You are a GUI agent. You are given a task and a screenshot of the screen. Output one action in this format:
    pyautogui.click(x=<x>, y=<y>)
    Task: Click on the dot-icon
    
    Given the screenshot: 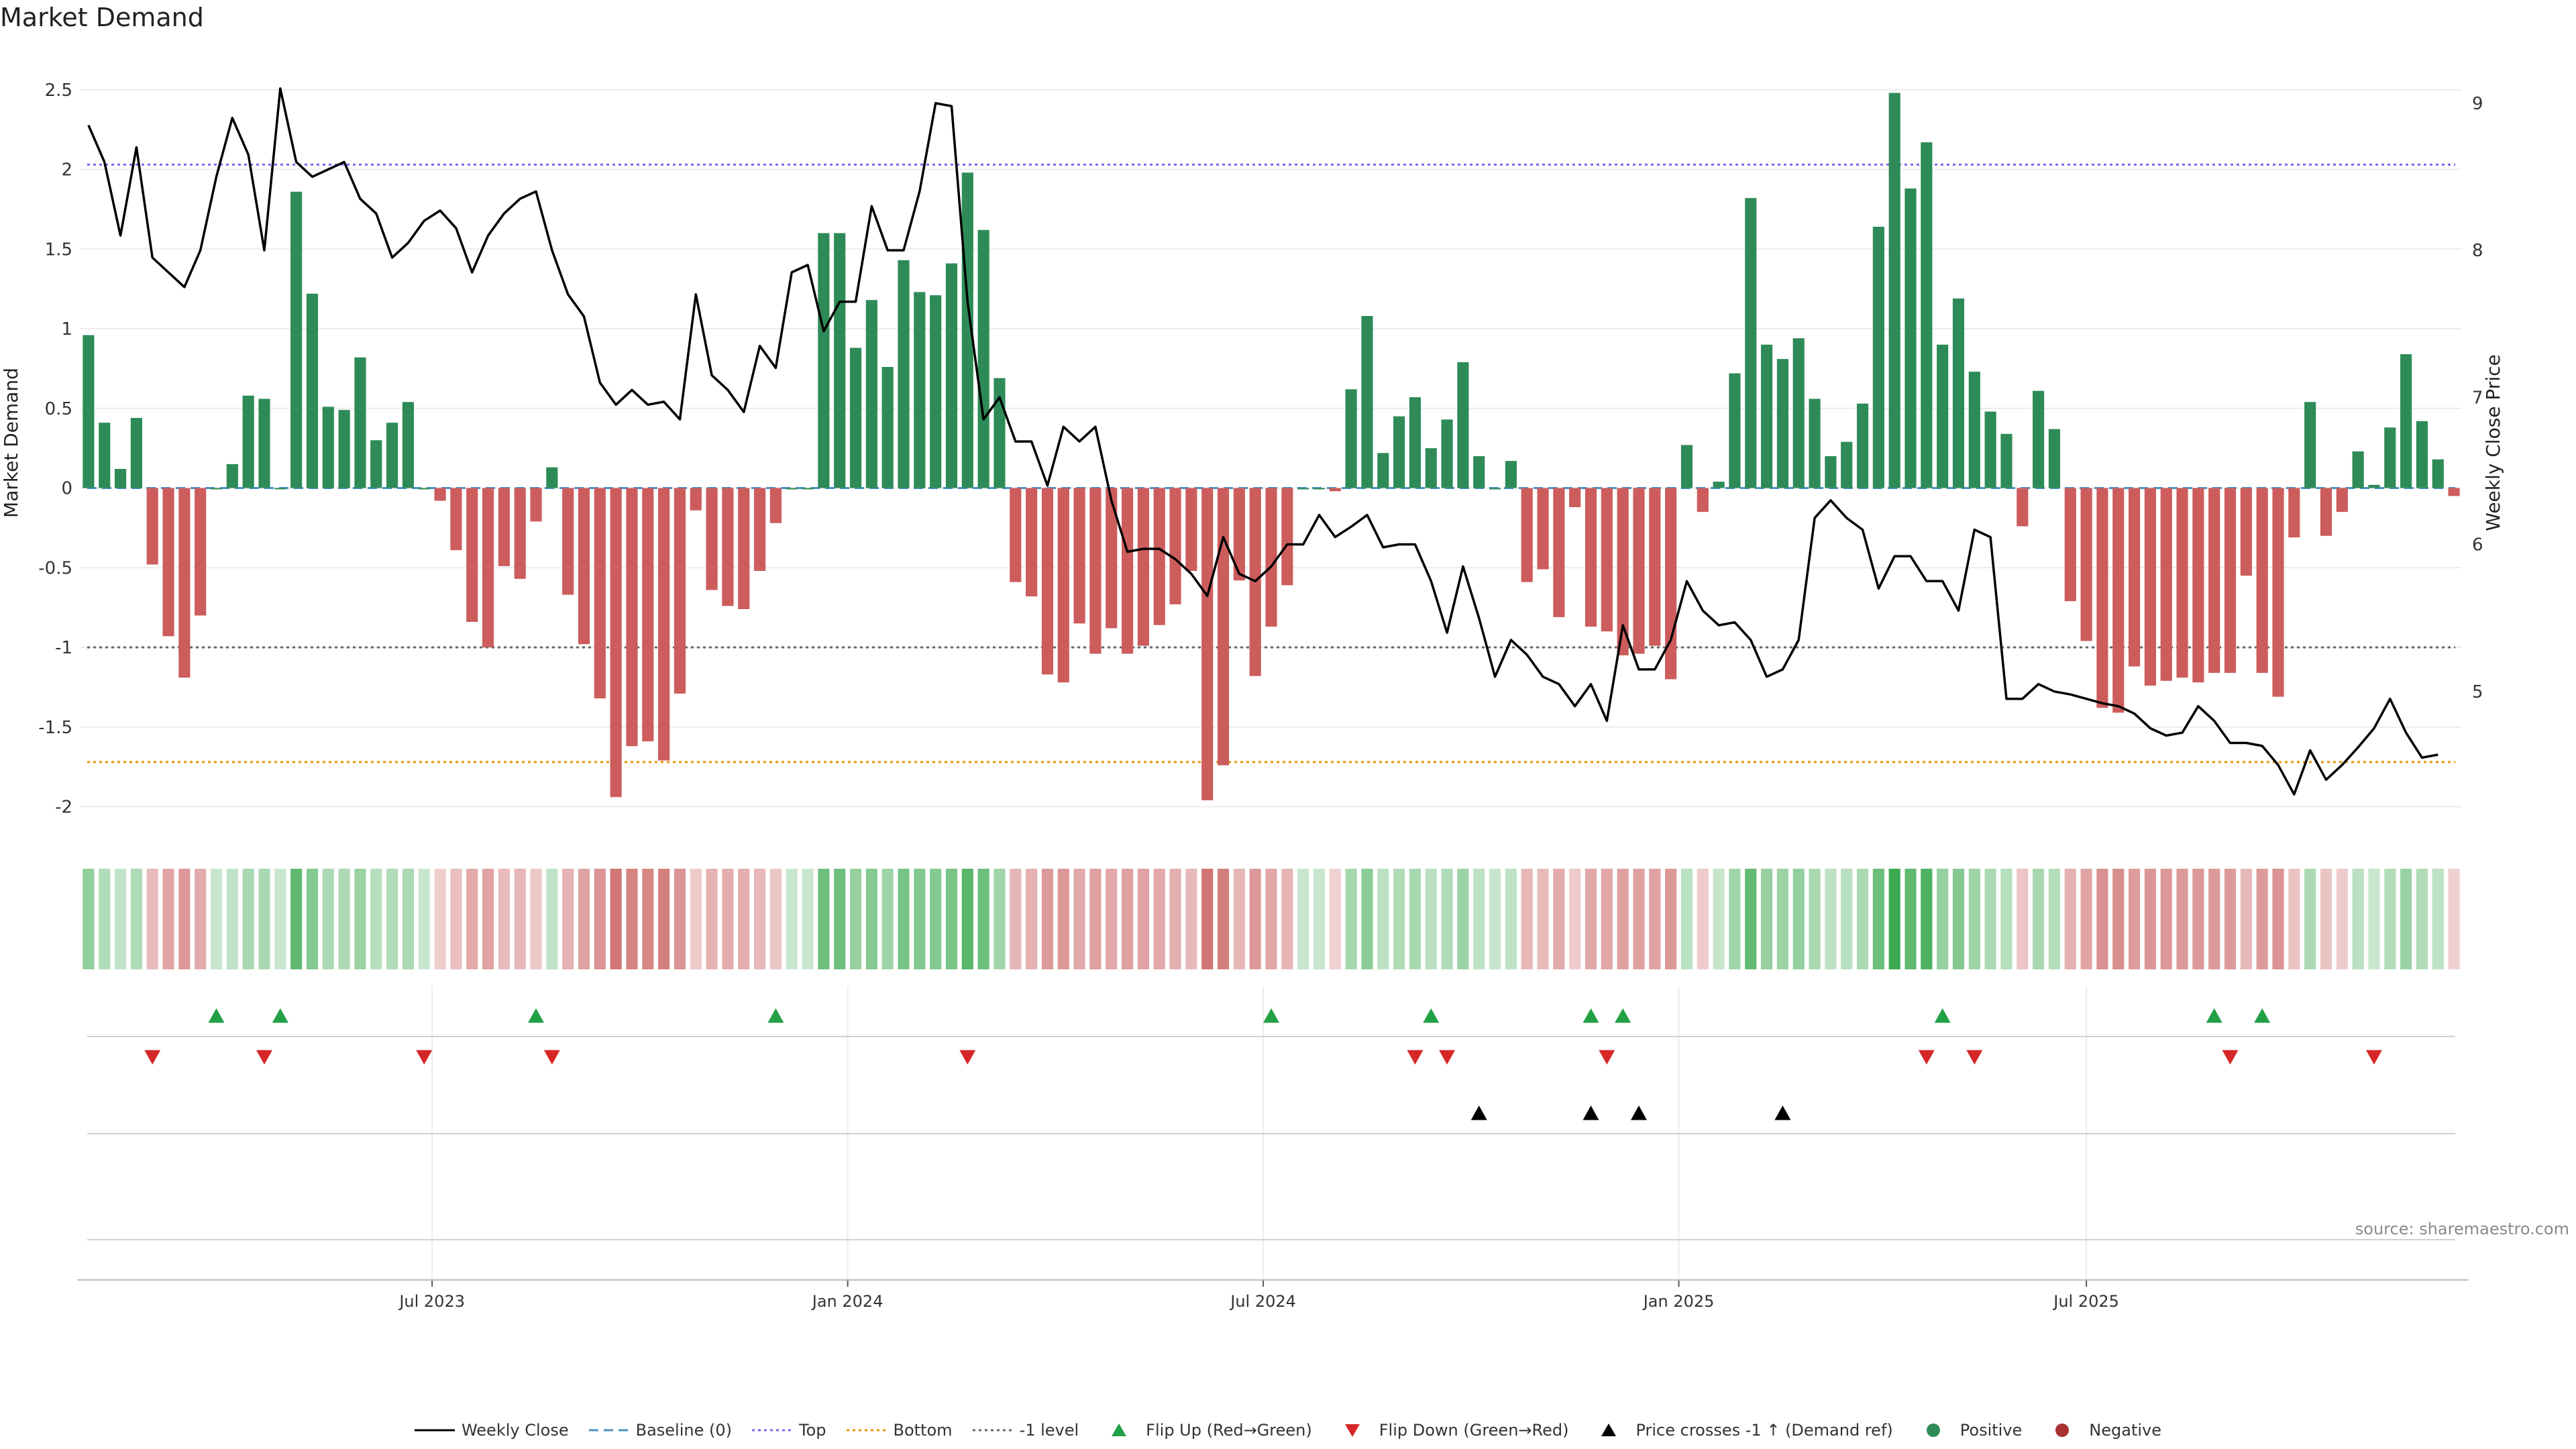 What is the action you would take?
    pyautogui.click(x=2062, y=1430)
    